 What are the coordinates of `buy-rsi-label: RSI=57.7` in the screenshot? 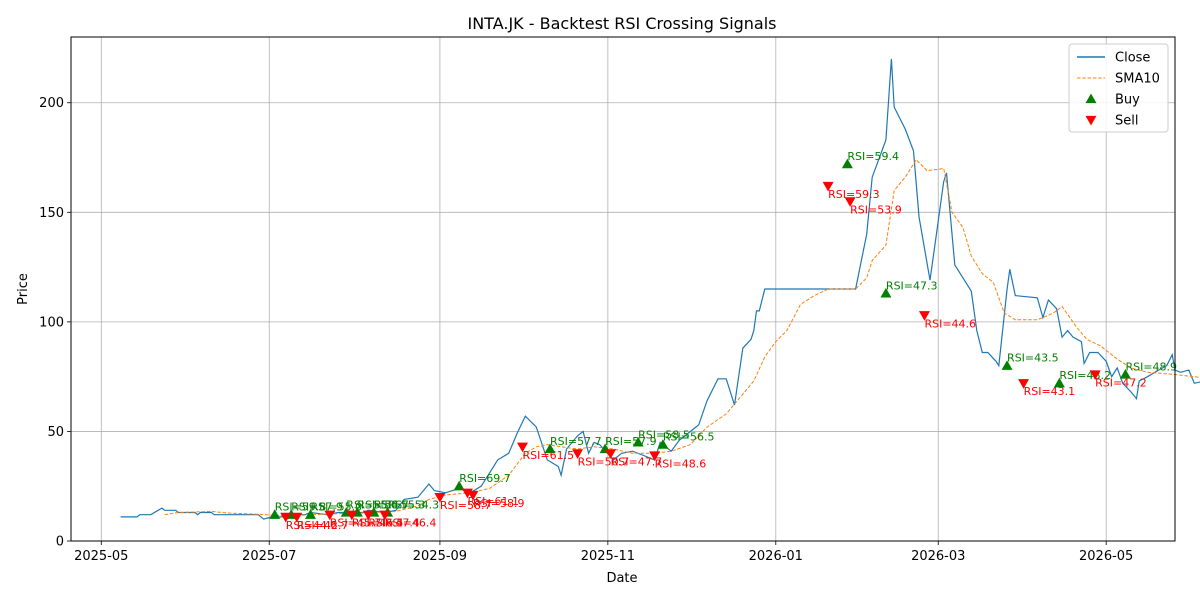 It's located at (576, 441).